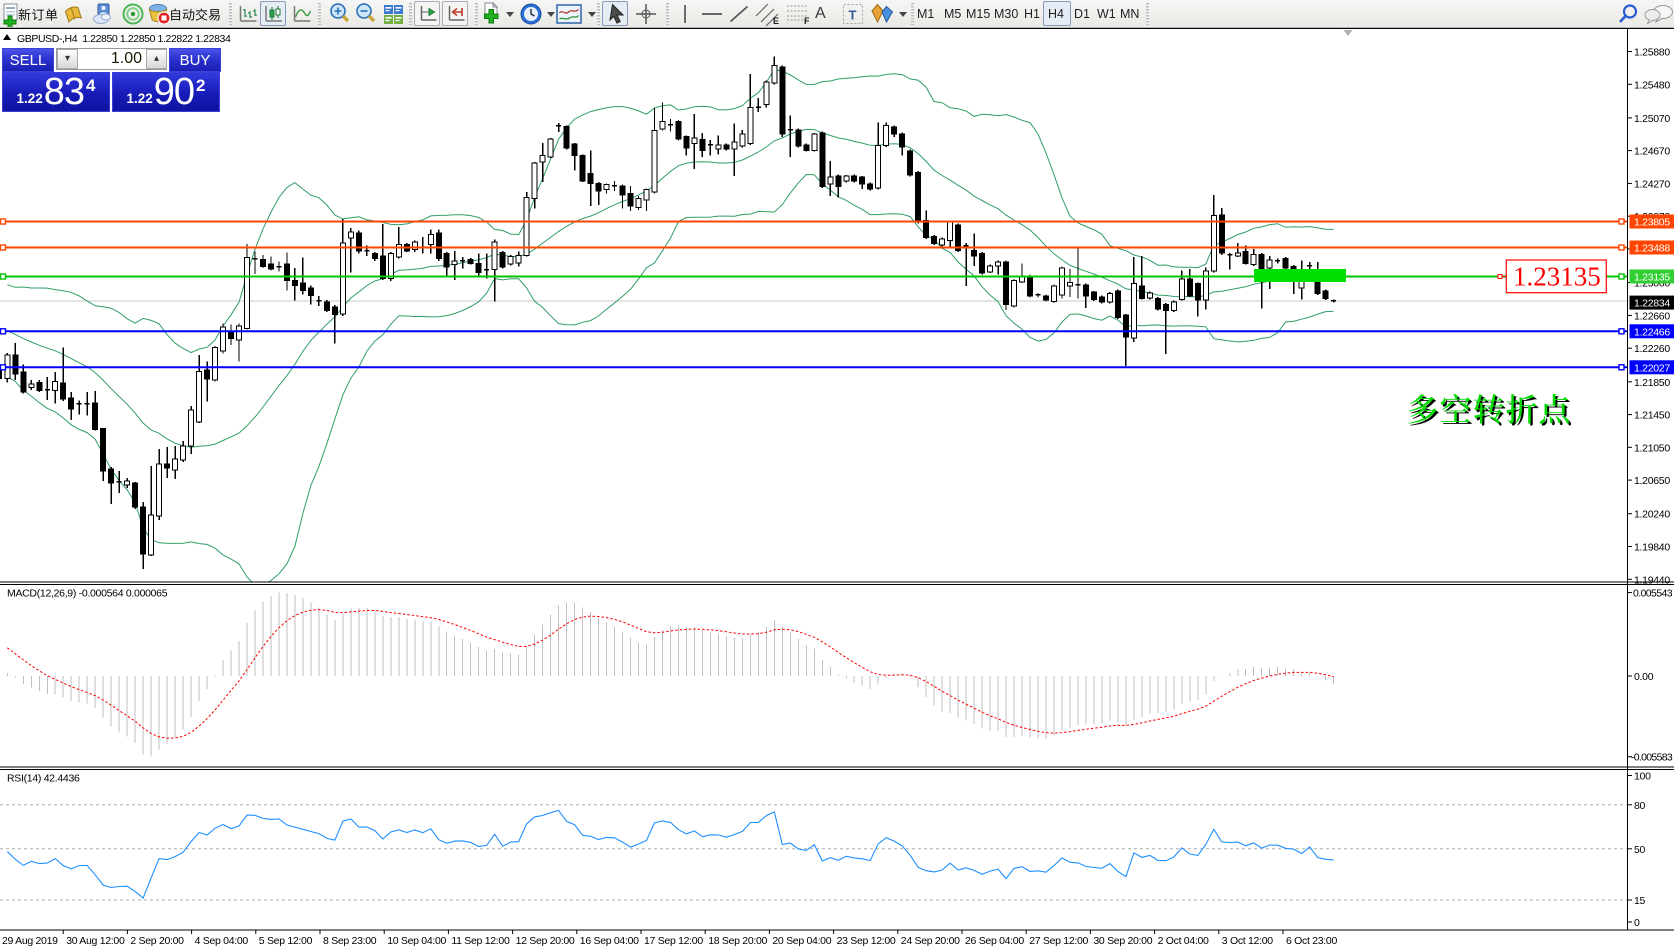 The height and width of the screenshot is (950, 1674). I want to click on svg-text: 1.20240, so click(1652, 515).